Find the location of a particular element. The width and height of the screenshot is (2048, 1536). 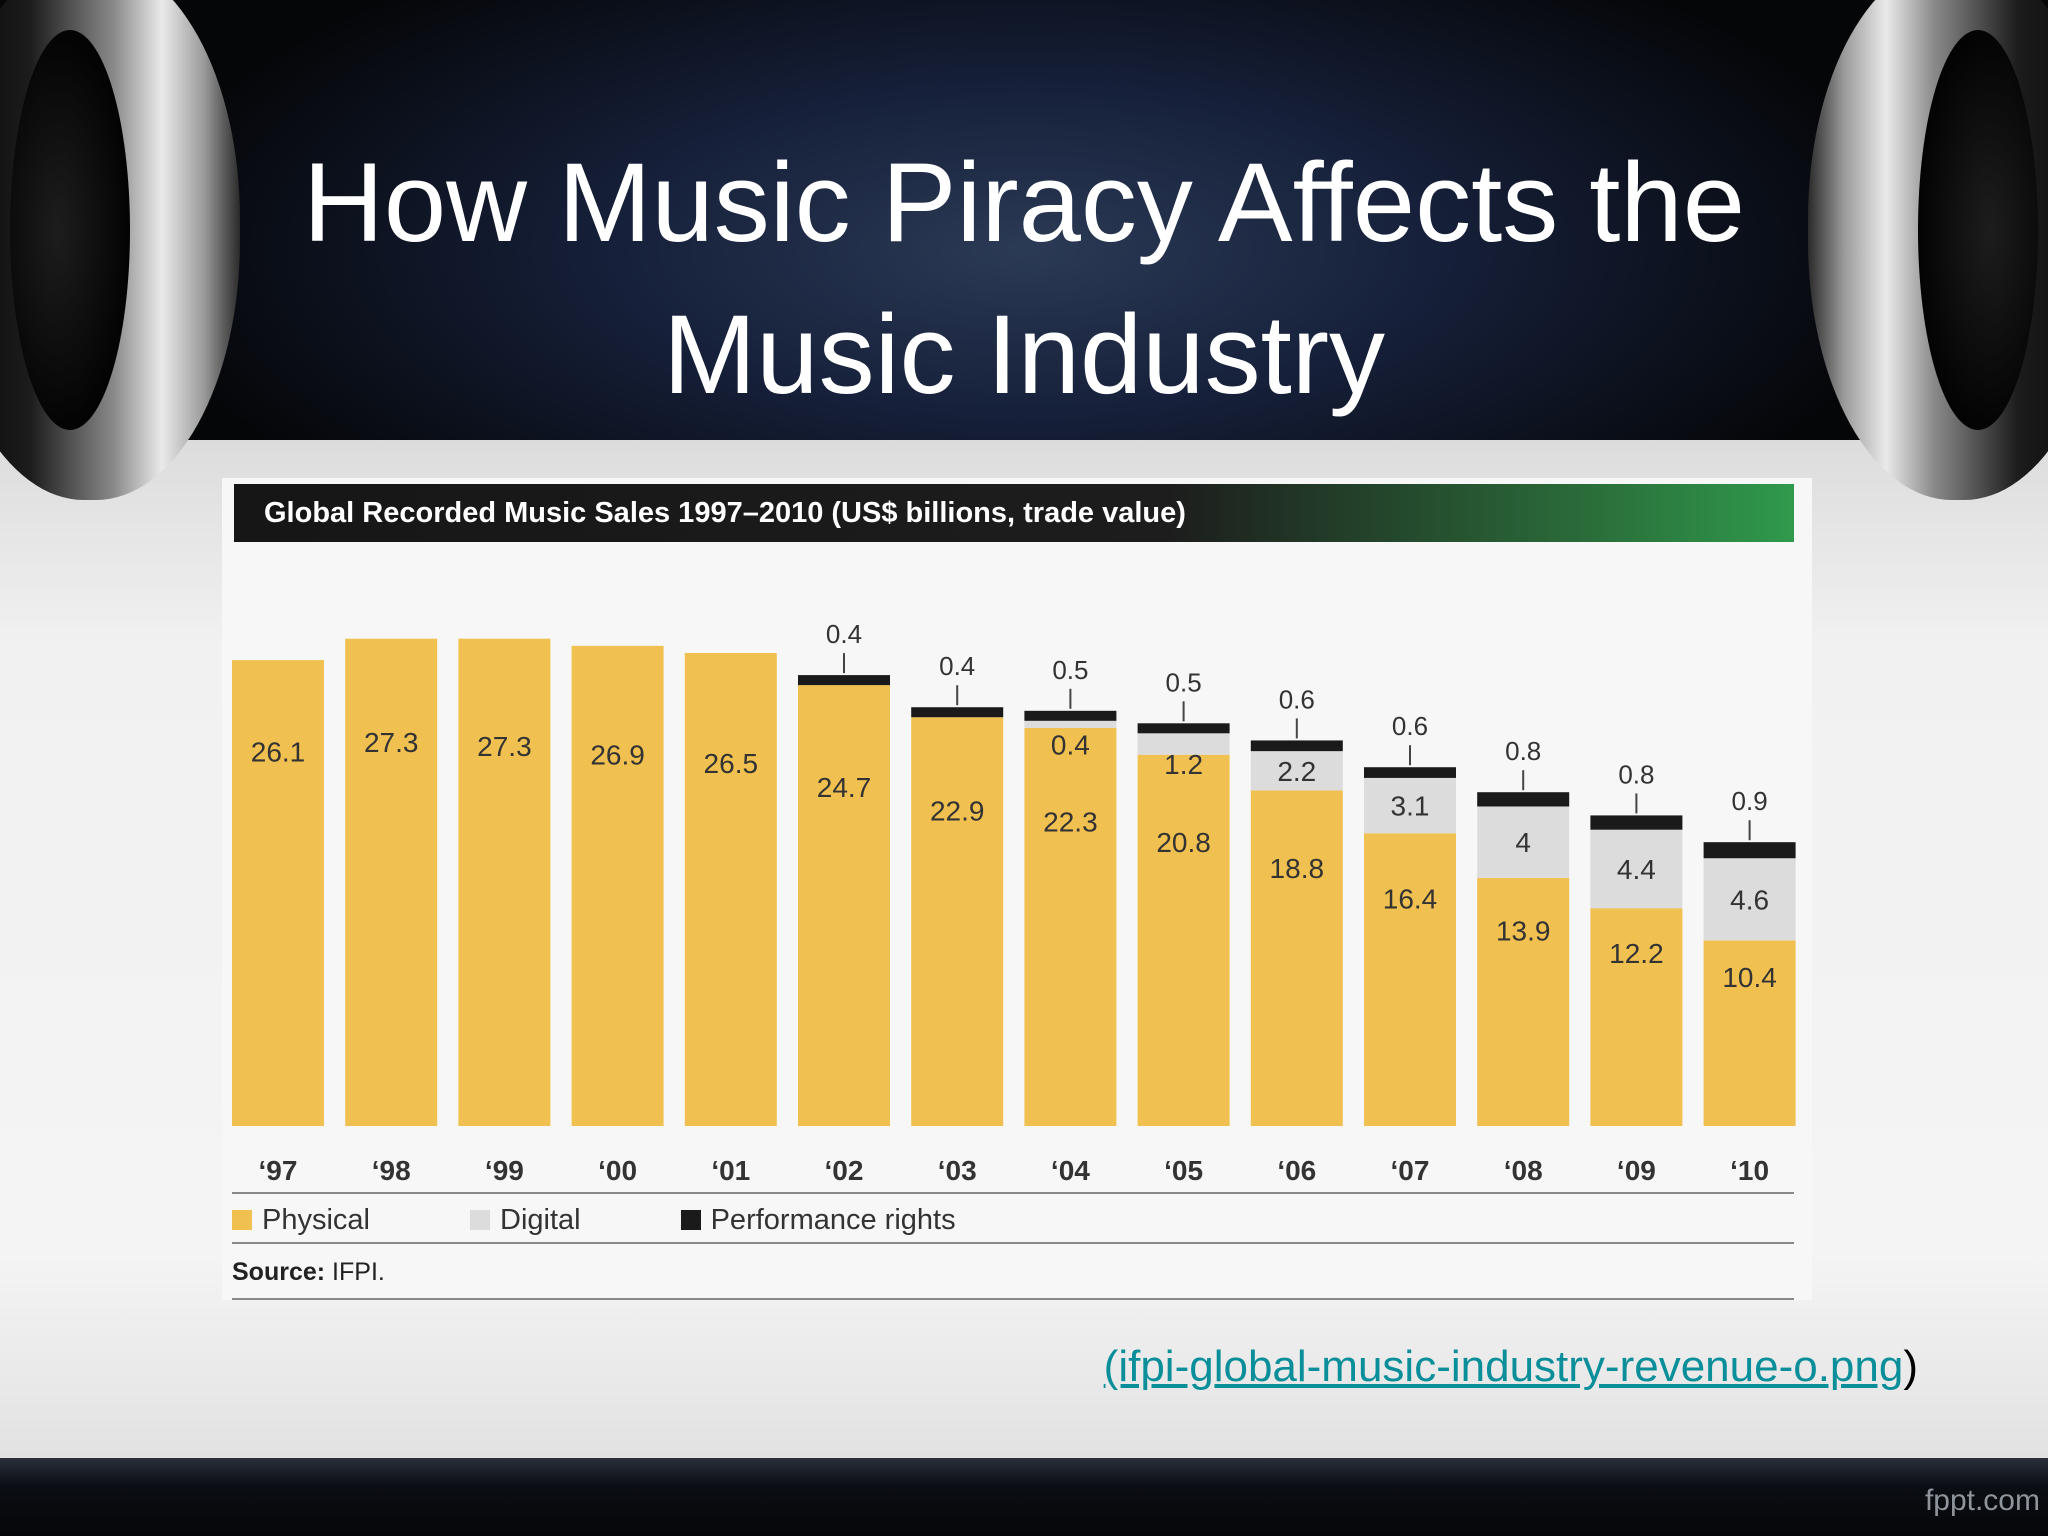

legend-swatch-physical is located at coordinates (242, 1220).